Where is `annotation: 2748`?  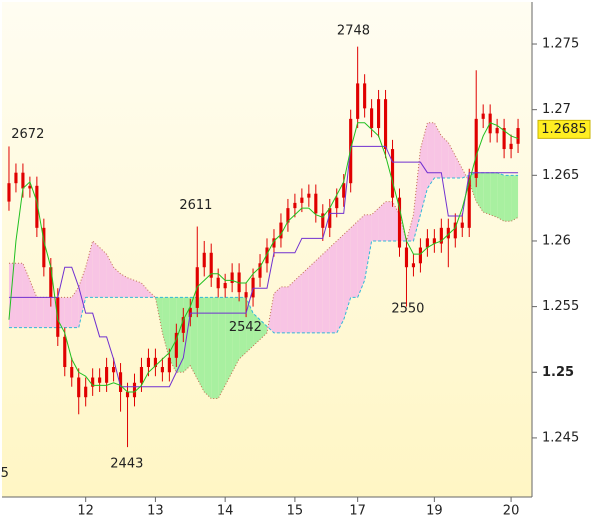
annotation: 2748 is located at coordinates (353, 30).